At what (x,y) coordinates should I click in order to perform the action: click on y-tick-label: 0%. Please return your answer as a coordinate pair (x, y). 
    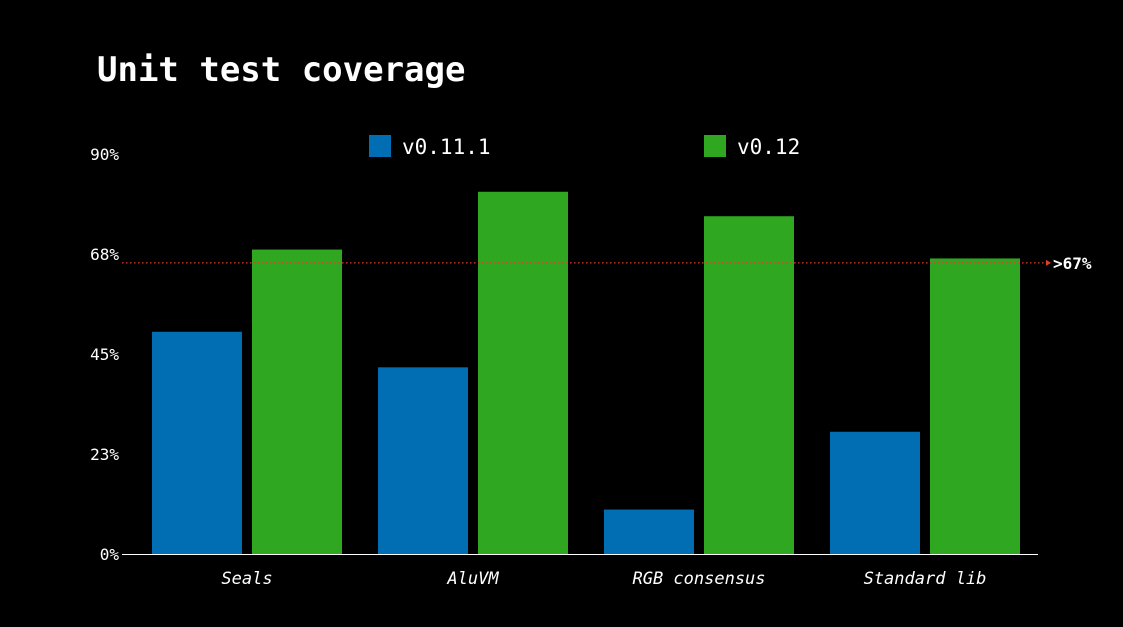
    Looking at the image, I should click on (110, 554).